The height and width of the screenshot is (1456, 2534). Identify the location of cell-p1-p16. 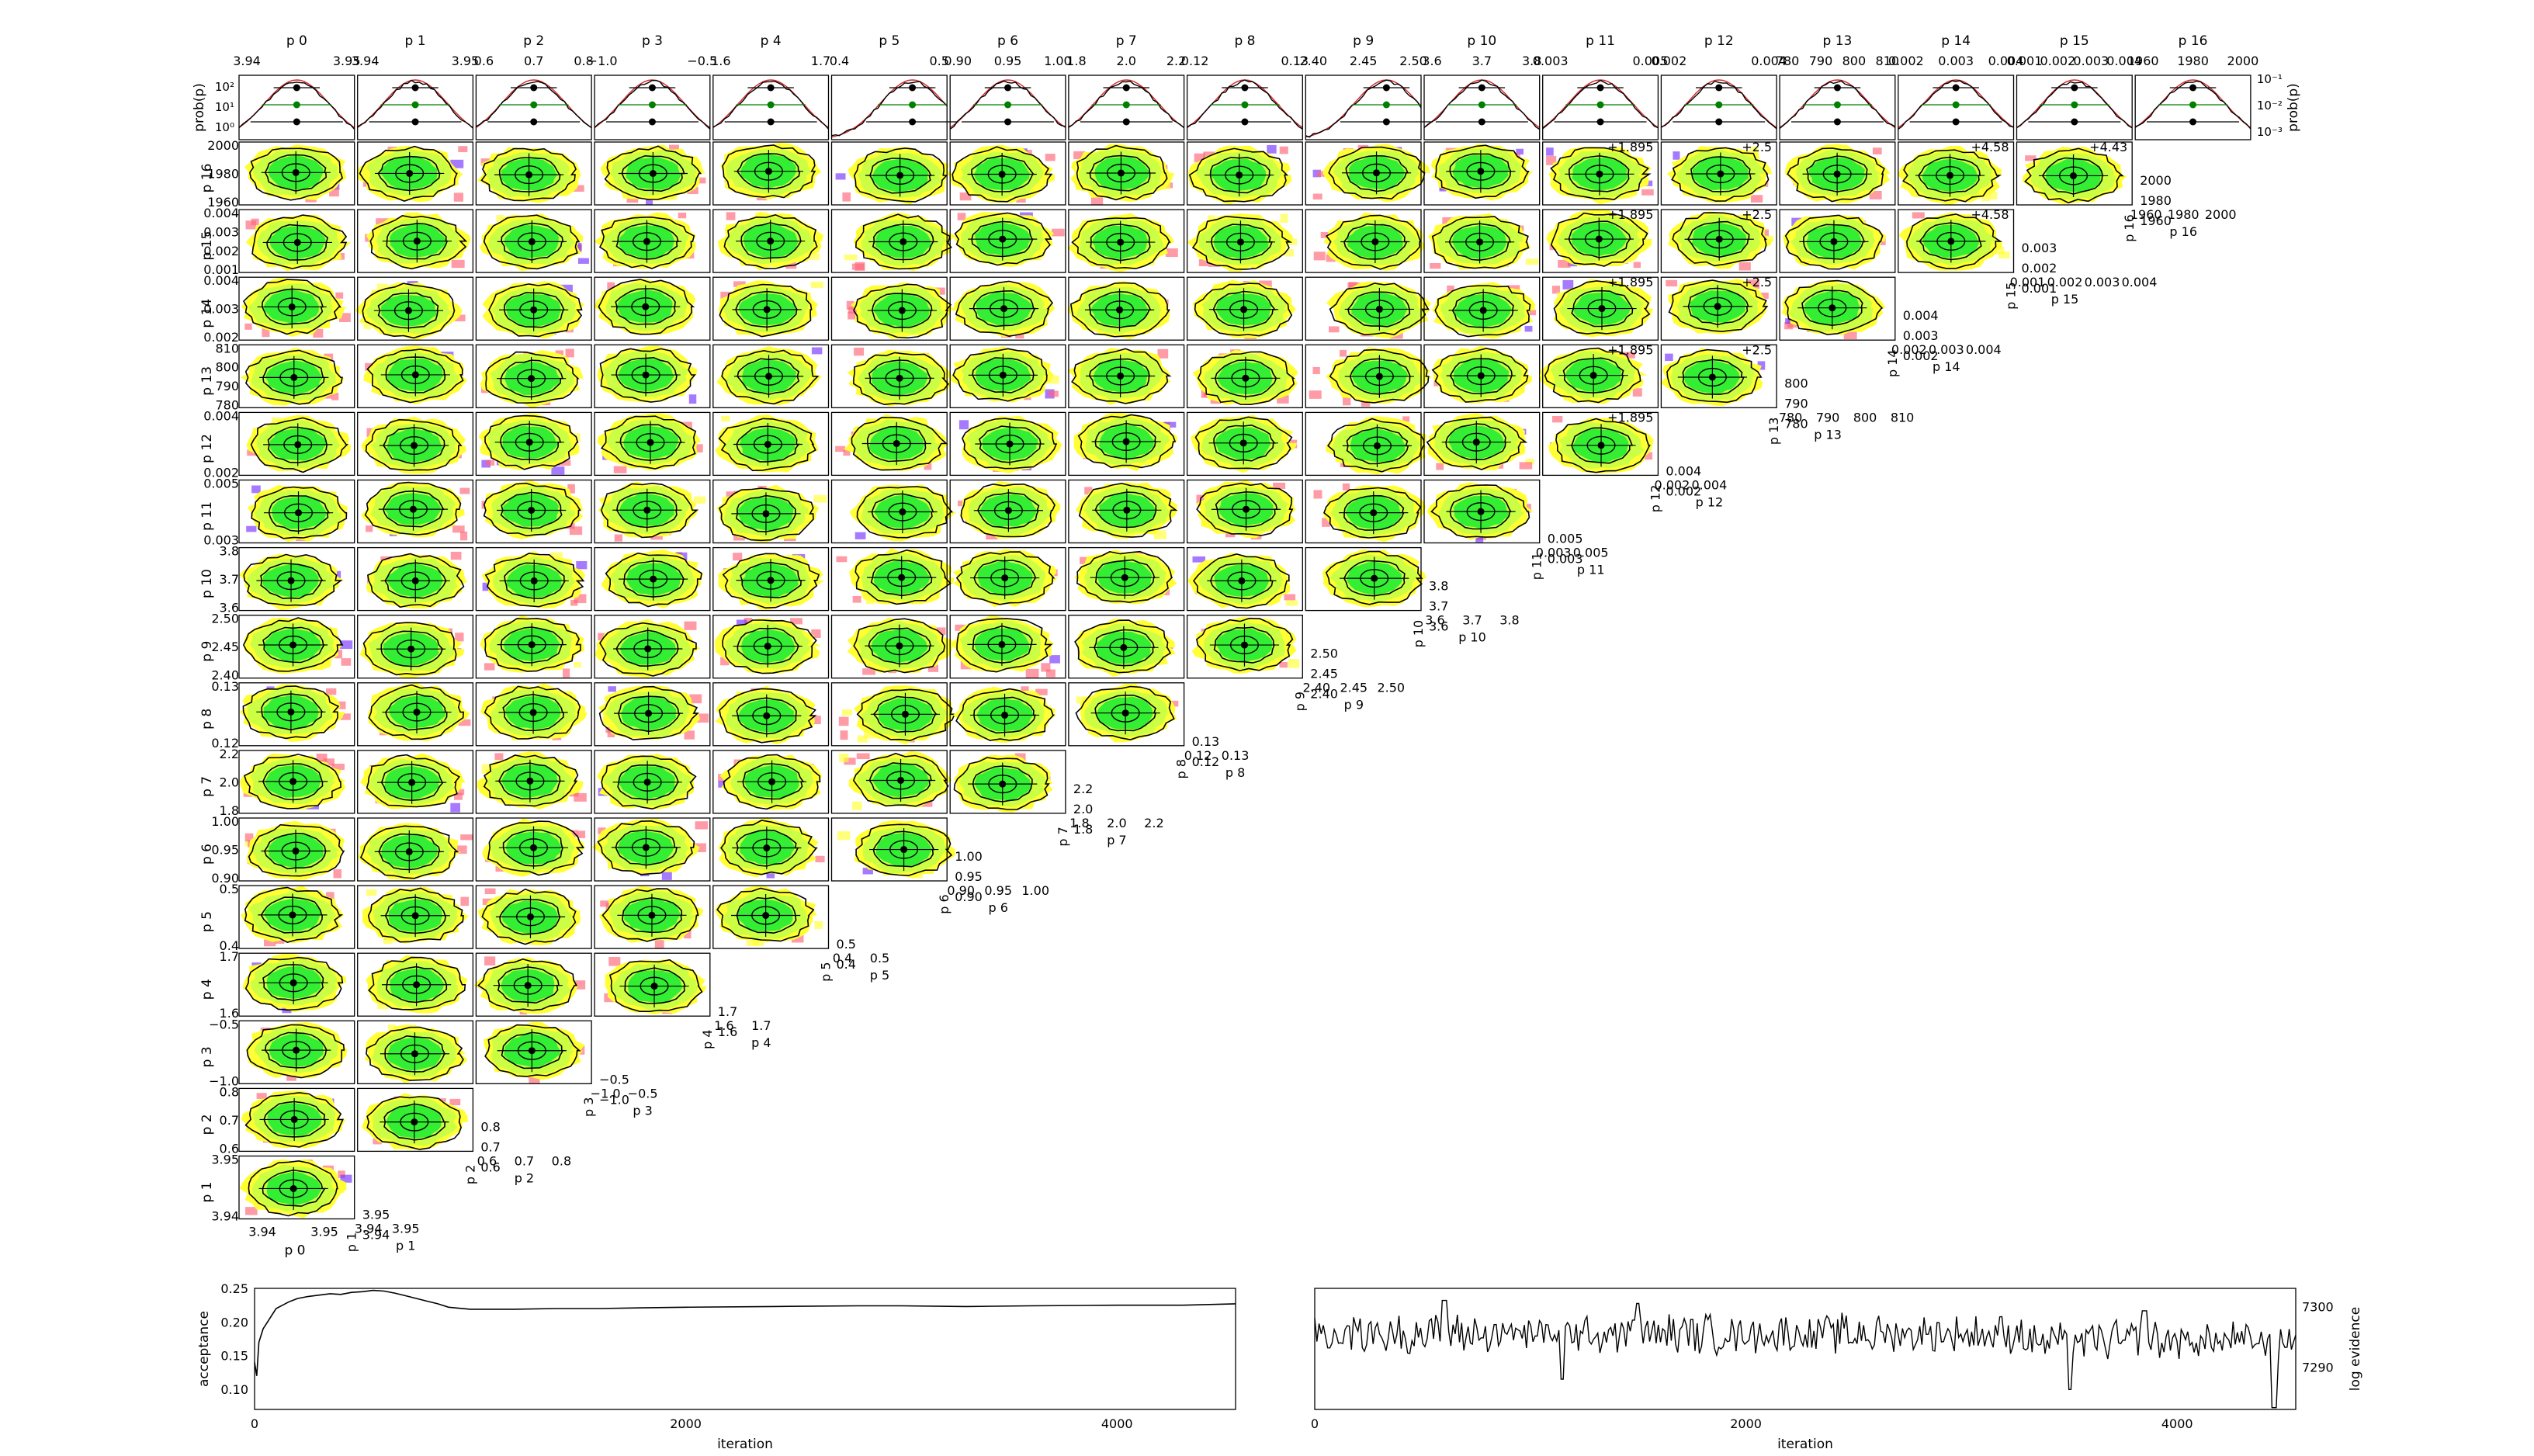
(415, 173).